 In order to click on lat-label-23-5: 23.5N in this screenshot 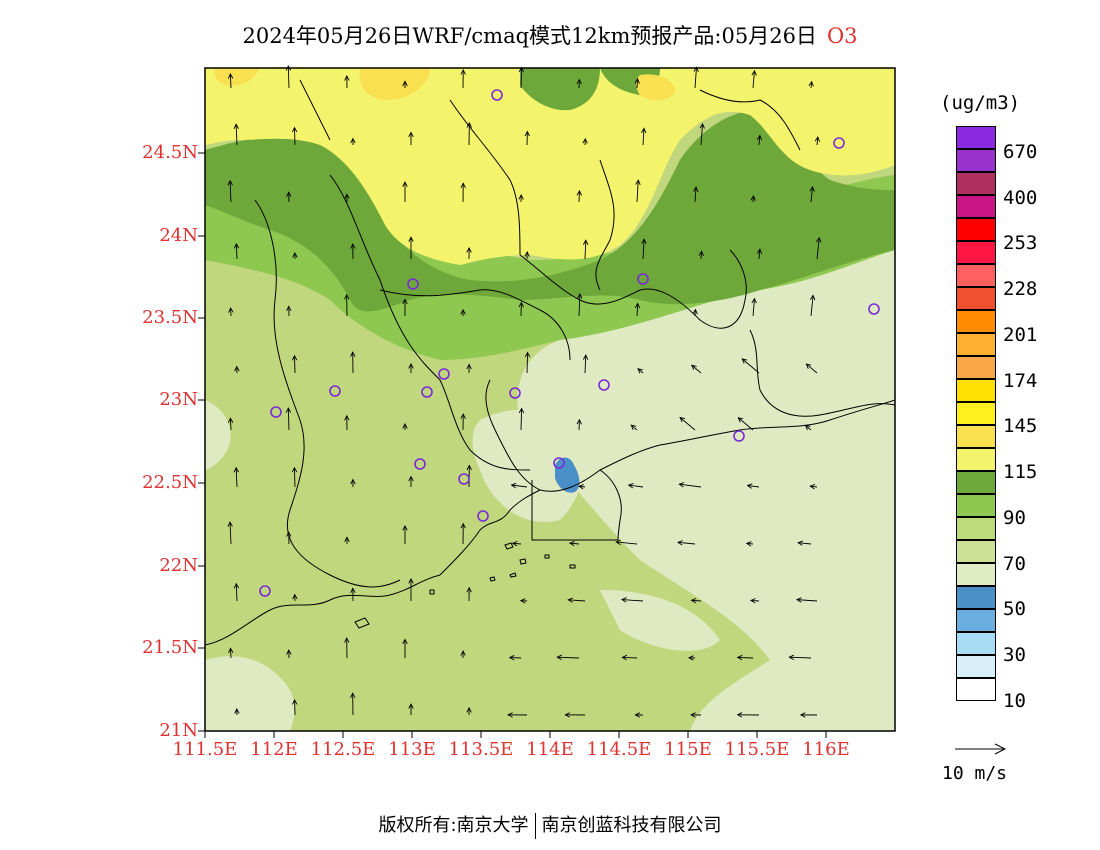, I will do `click(158, 317)`.